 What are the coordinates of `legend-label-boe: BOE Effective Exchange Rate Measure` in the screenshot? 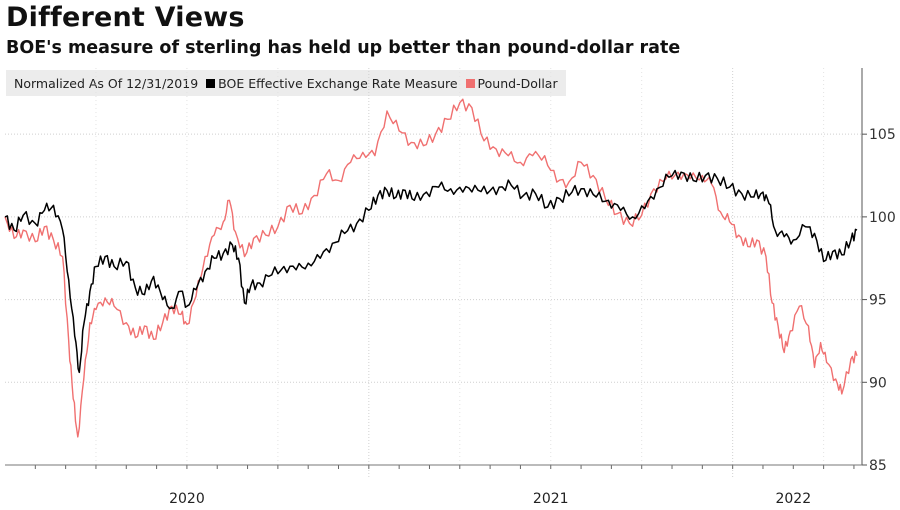 It's located at (338, 83).